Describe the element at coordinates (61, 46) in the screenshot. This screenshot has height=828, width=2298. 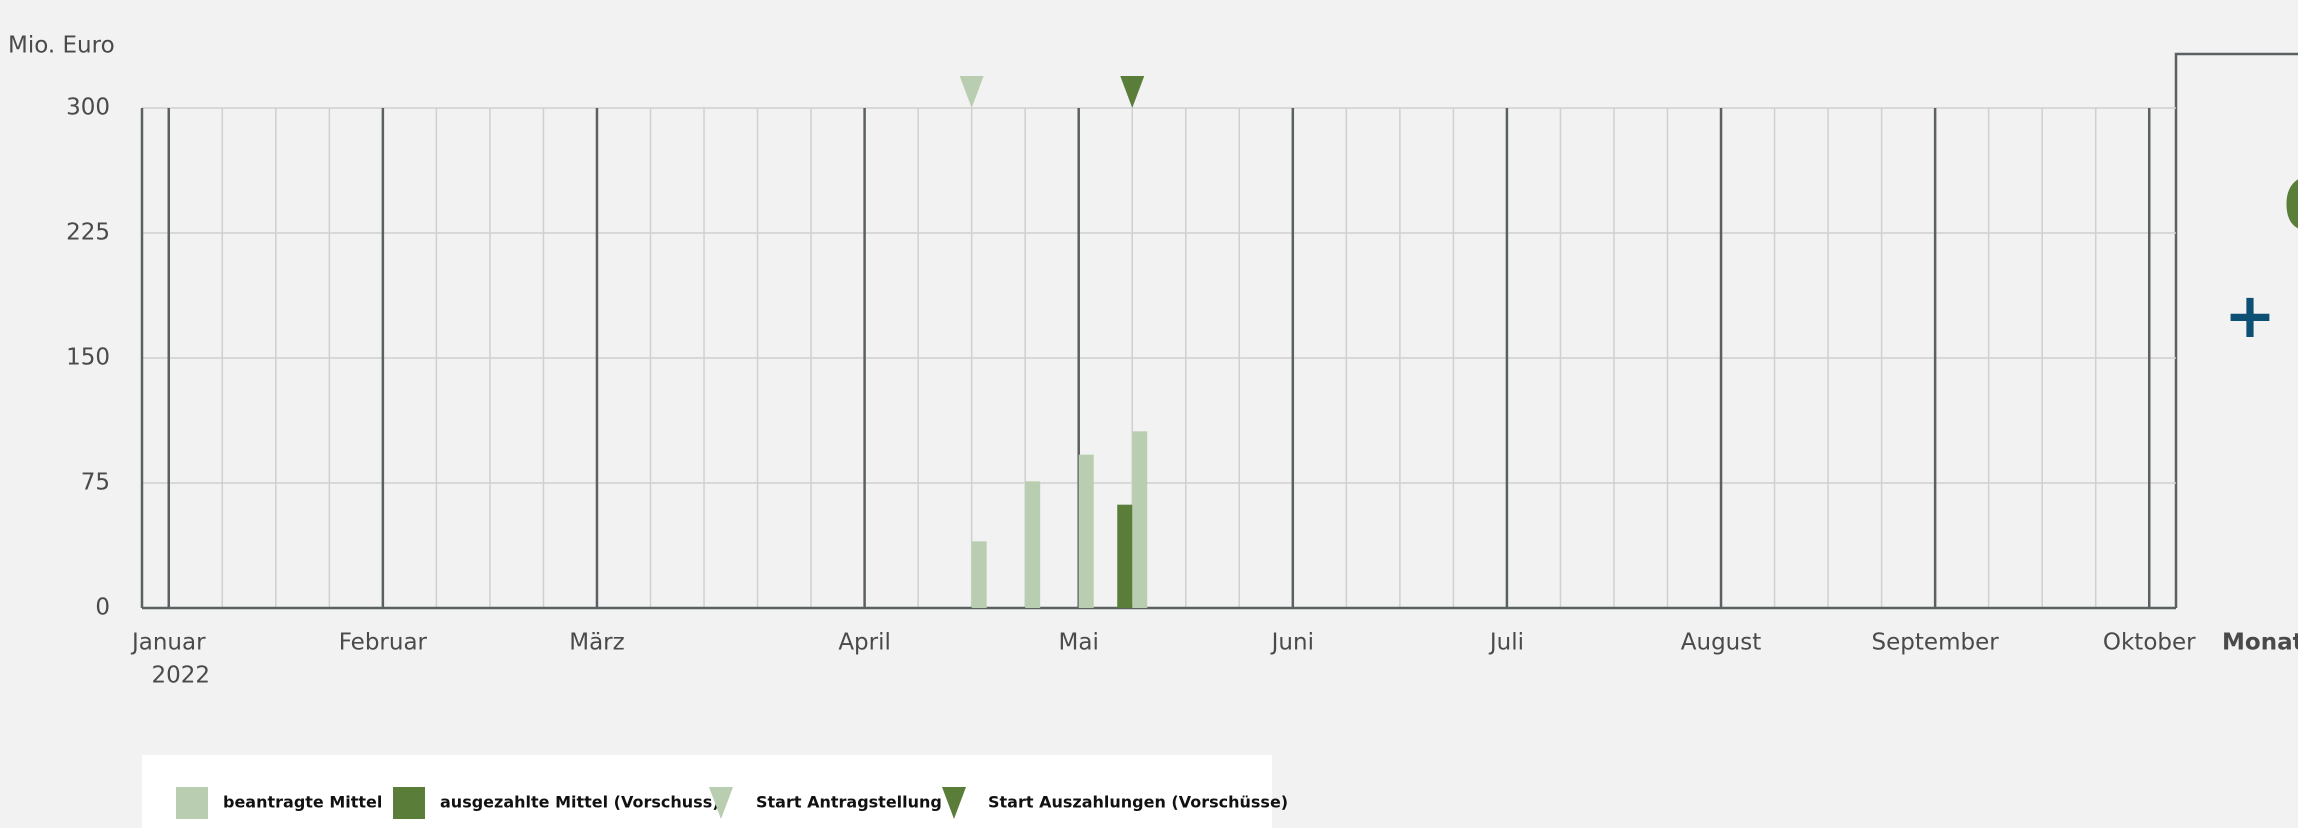
I see `y-axis-label: Mio. Euro` at that location.